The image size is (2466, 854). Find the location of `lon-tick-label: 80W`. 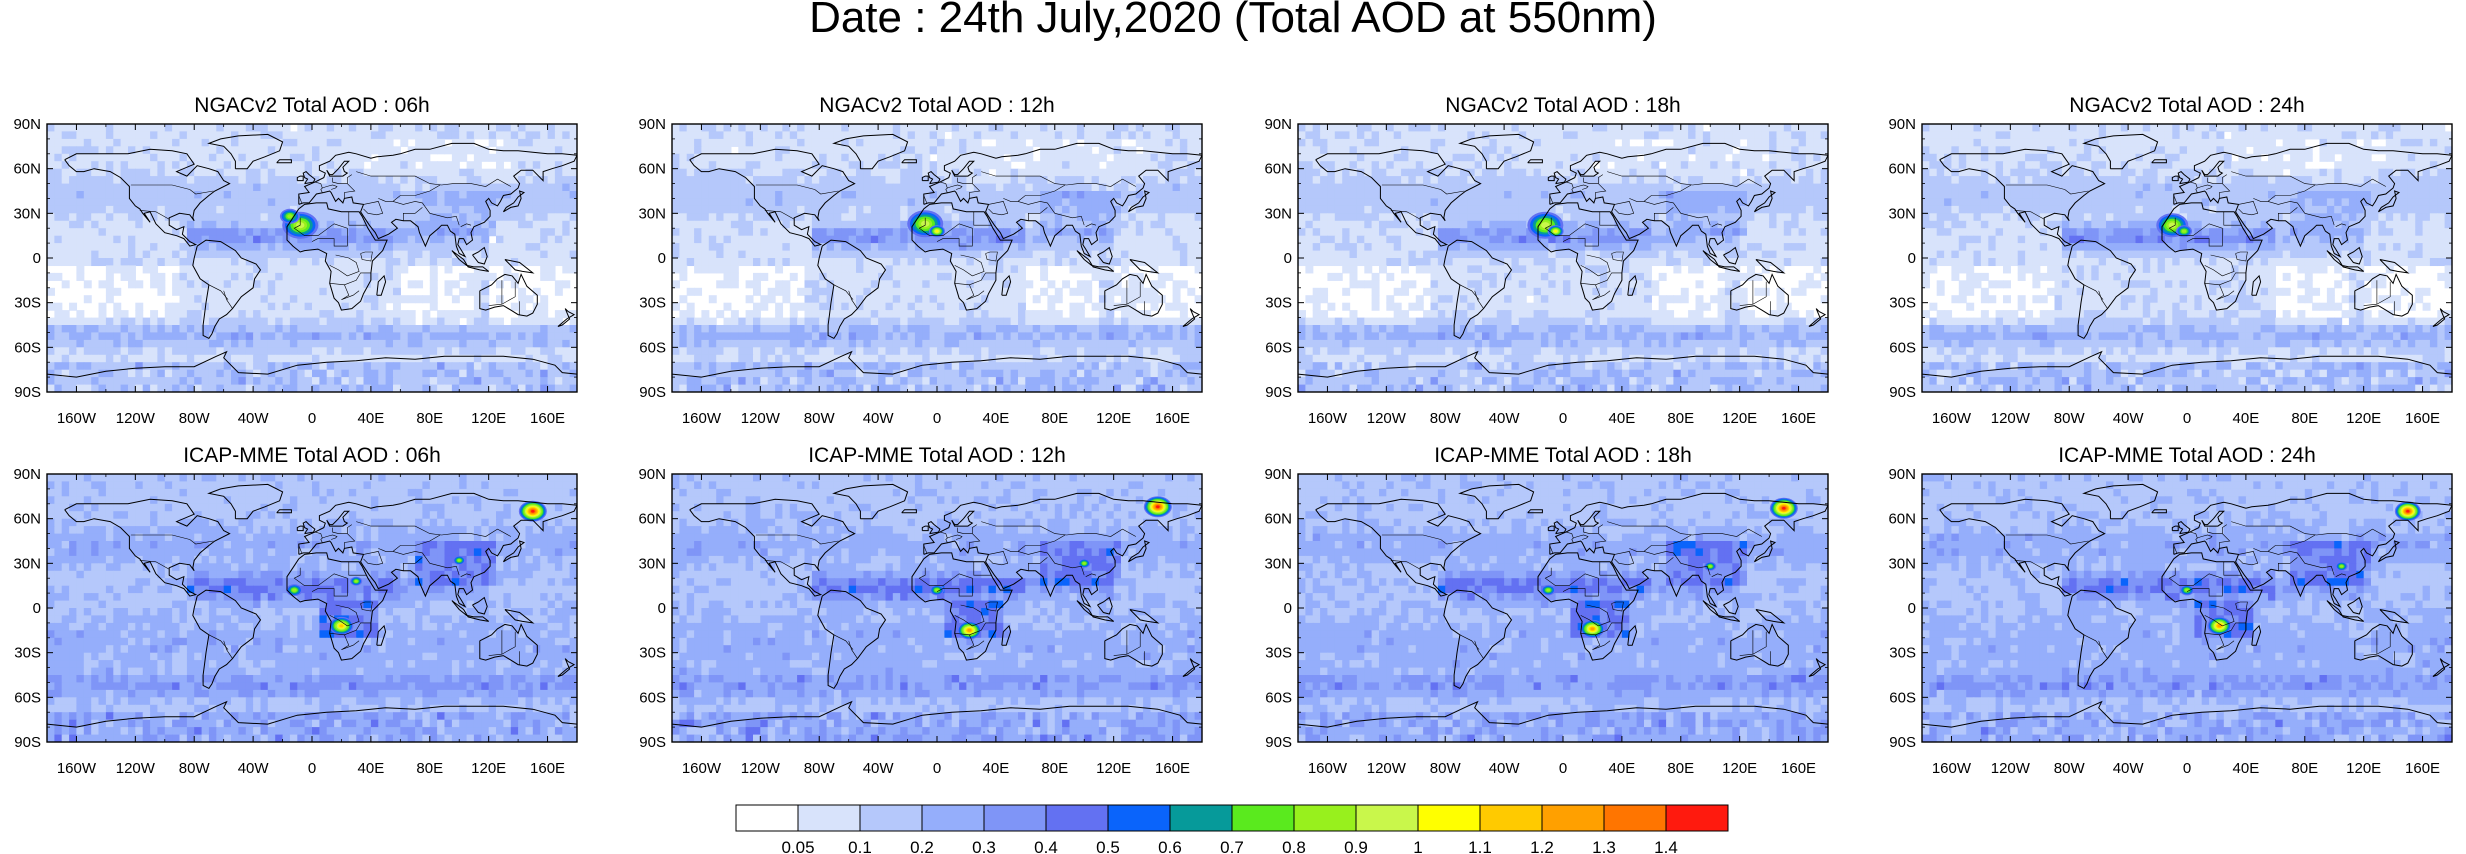

lon-tick-label: 80W is located at coordinates (2070, 768).